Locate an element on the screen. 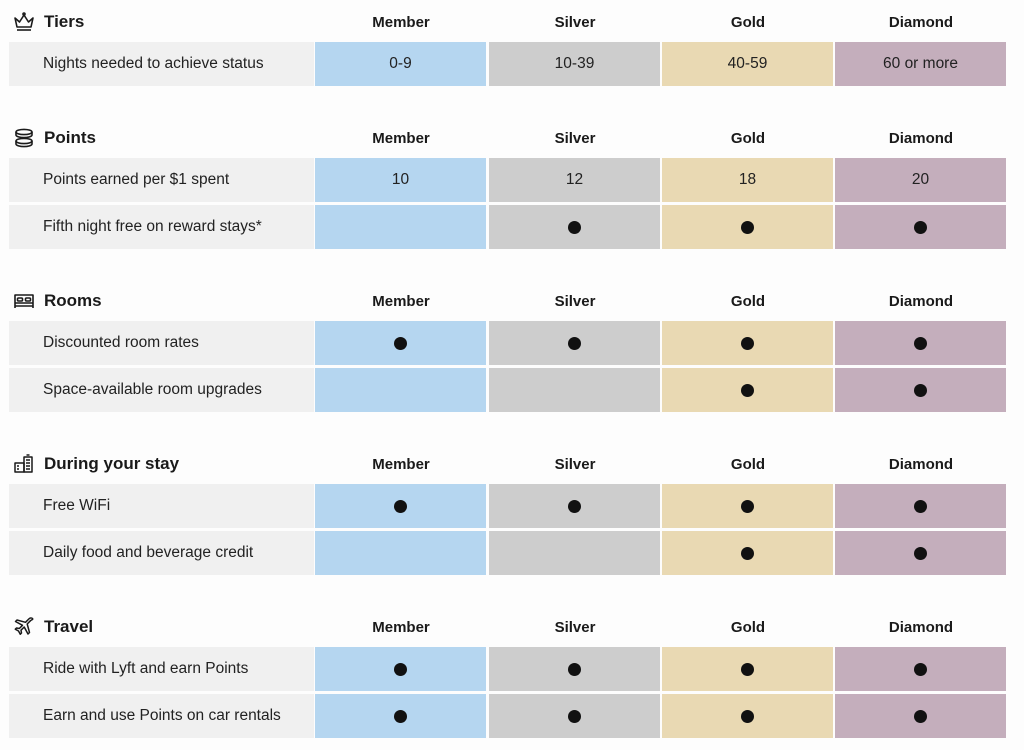 The width and height of the screenshot is (1024, 750). row-label: Space-available room upgrades is located at coordinates (161, 390).